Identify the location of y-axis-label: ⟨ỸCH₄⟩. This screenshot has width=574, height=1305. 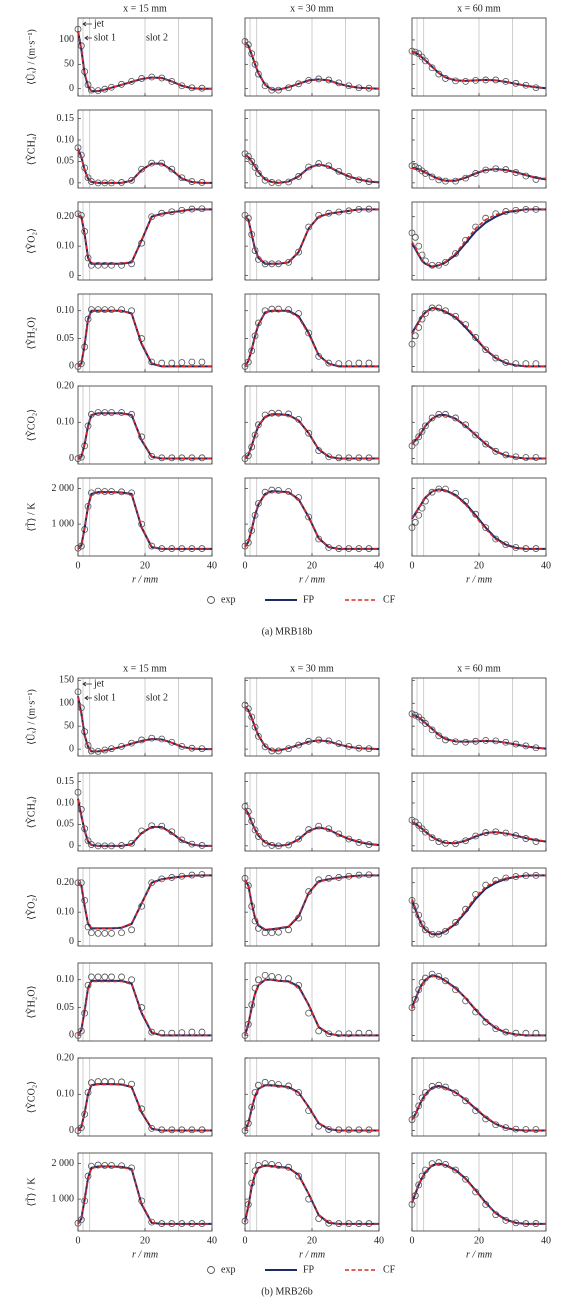
(31, 812).